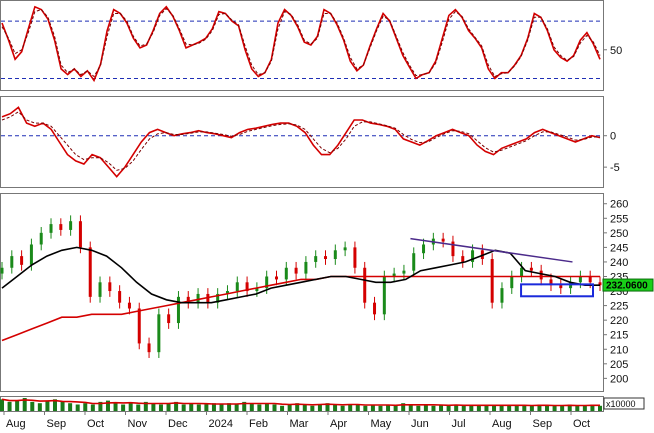 The width and height of the screenshot is (654, 433). What do you see at coordinates (619, 365) in the screenshot?
I see `y-tick-label: 205` at bounding box center [619, 365].